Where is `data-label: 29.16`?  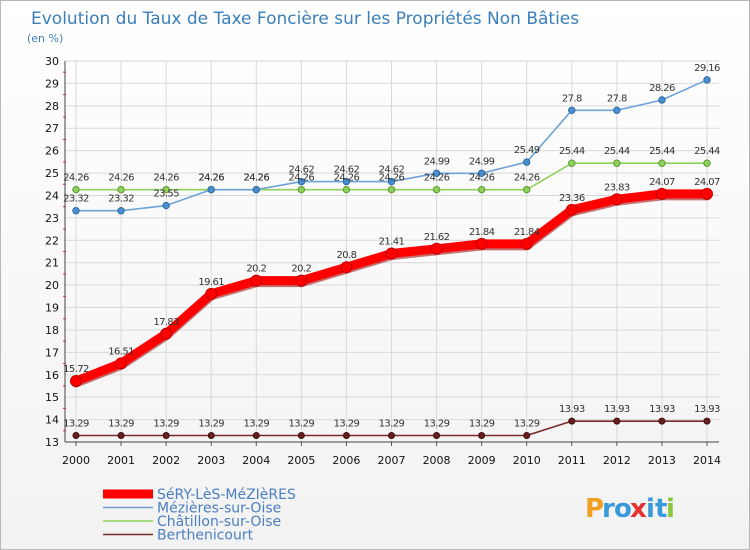 data-label: 29.16 is located at coordinates (707, 68).